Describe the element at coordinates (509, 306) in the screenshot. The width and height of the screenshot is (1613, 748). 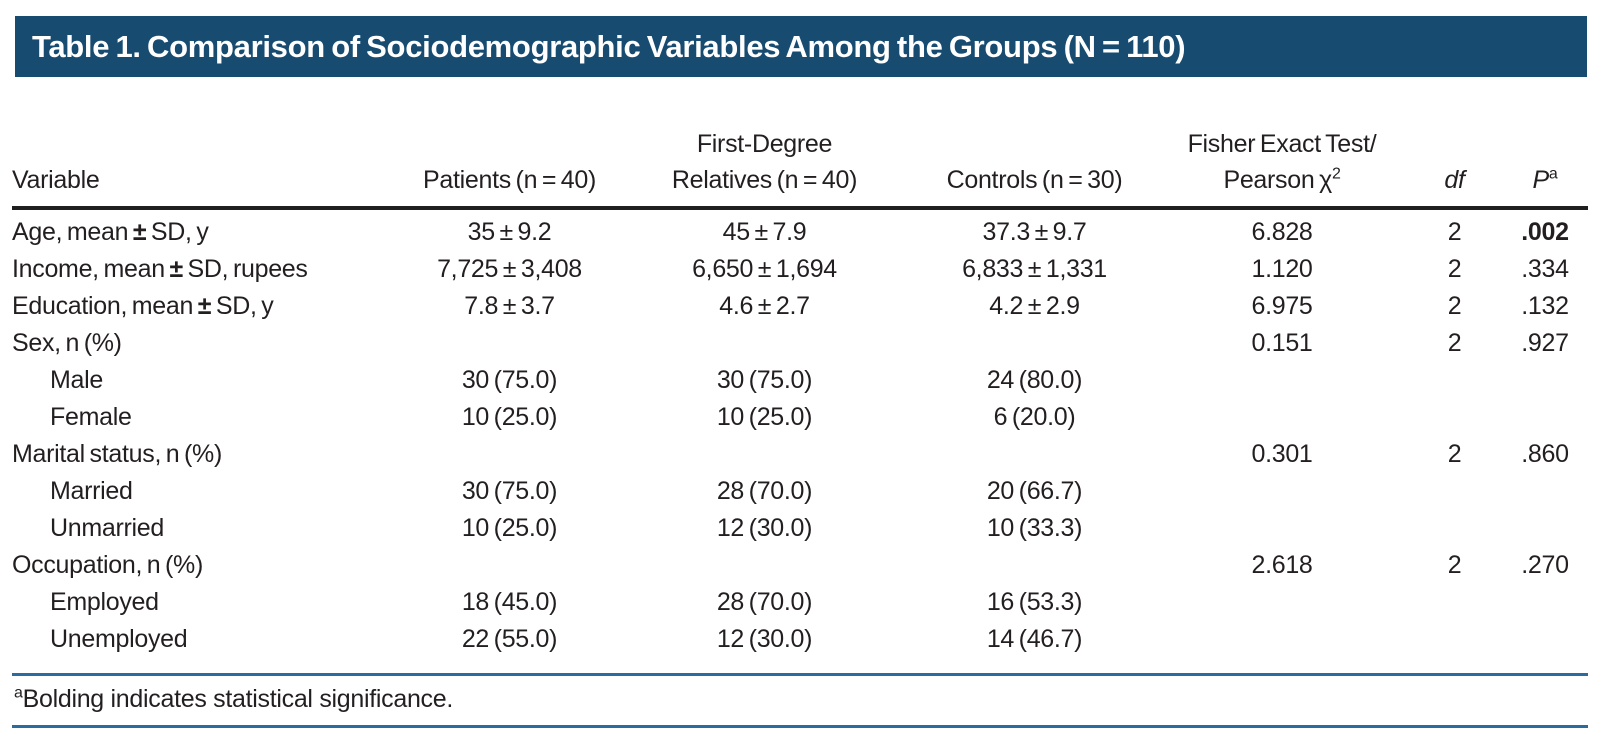
I see `cell-patients: 7.8 ± 3.7` at that location.